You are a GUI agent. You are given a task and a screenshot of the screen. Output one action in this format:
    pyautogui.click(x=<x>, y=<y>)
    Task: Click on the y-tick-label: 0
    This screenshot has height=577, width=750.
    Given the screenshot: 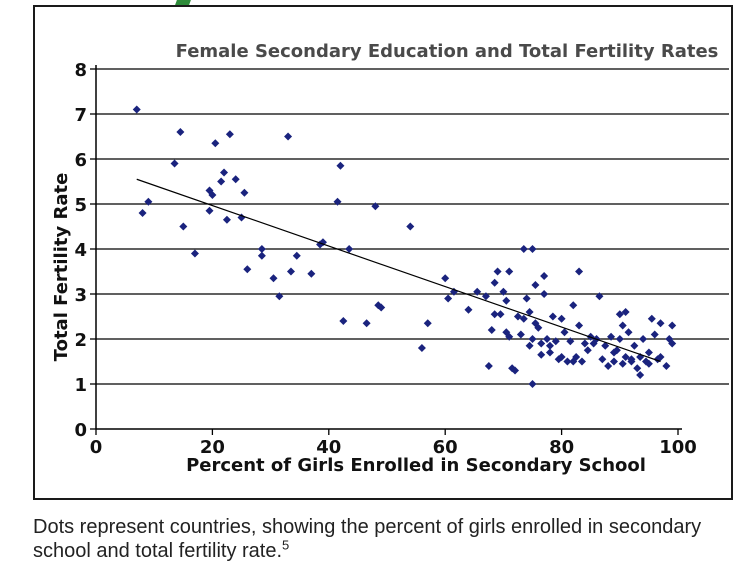 What is the action you would take?
    pyautogui.click(x=80, y=430)
    